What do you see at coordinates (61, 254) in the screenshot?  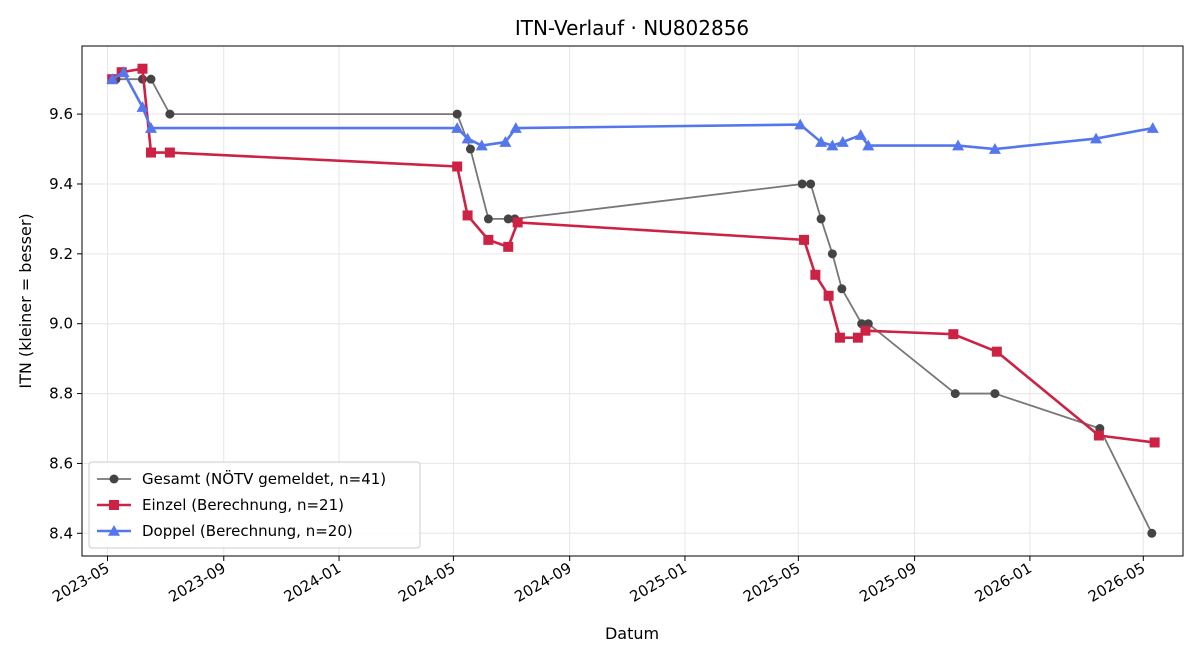 I see `y-tick-label: 9.2` at bounding box center [61, 254].